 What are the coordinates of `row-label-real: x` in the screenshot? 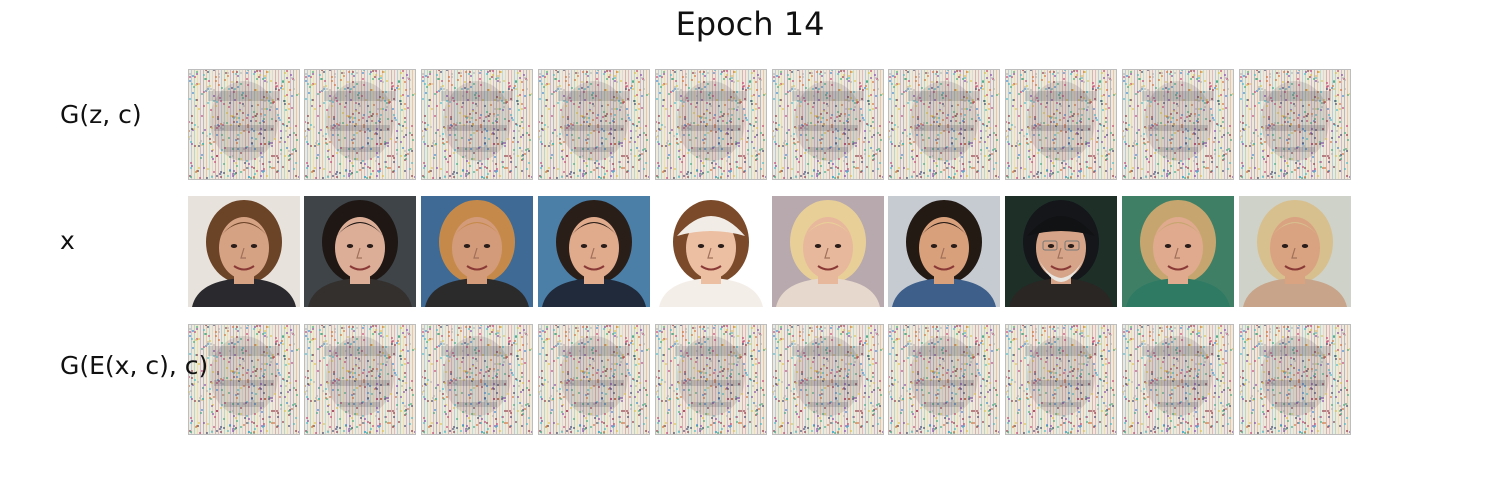 It's located at (67, 240).